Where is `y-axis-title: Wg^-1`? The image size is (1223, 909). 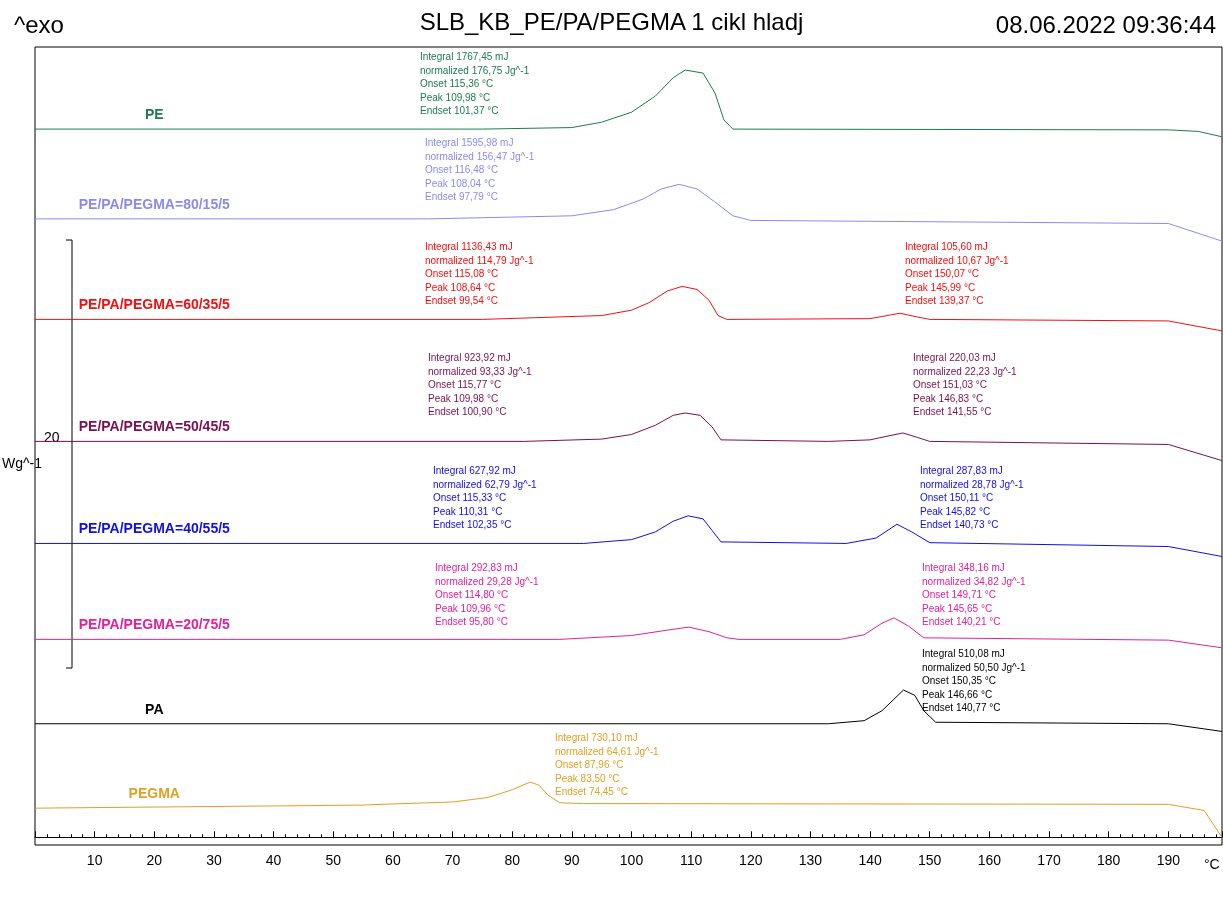
y-axis-title: Wg^-1 is located at coordinates (22, 463).